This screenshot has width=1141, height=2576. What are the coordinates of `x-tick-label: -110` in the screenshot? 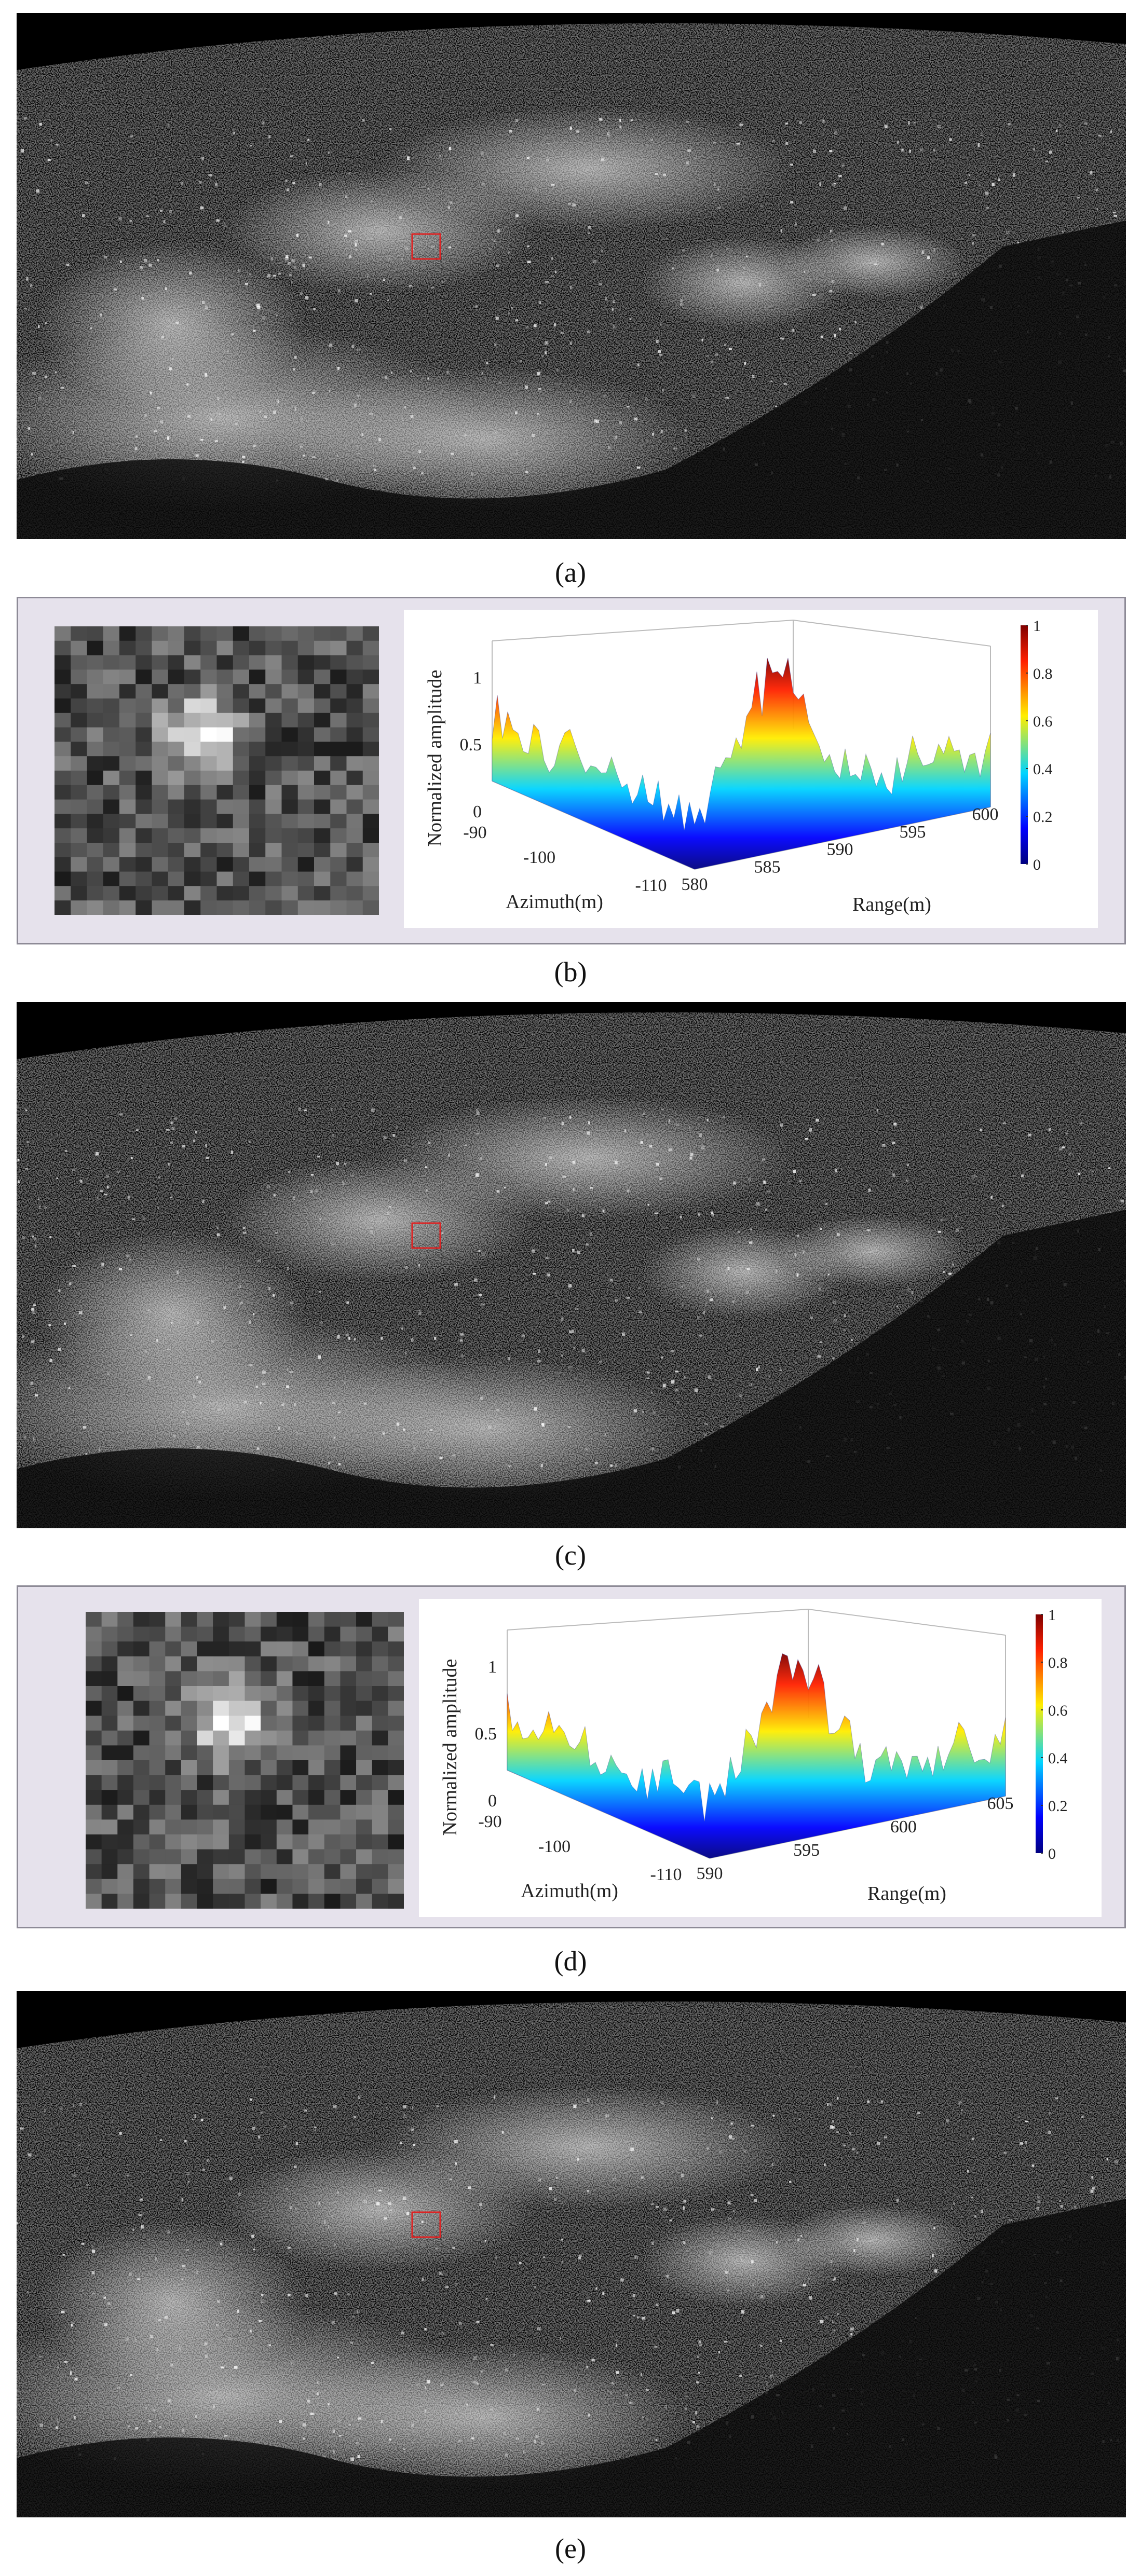 It's located at (651, 885).